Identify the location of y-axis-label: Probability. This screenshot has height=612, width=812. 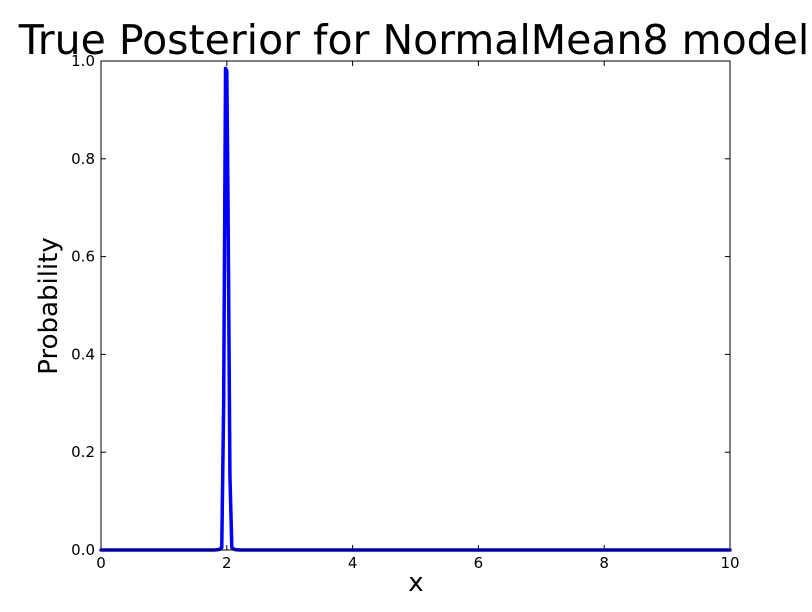
(49, 305).